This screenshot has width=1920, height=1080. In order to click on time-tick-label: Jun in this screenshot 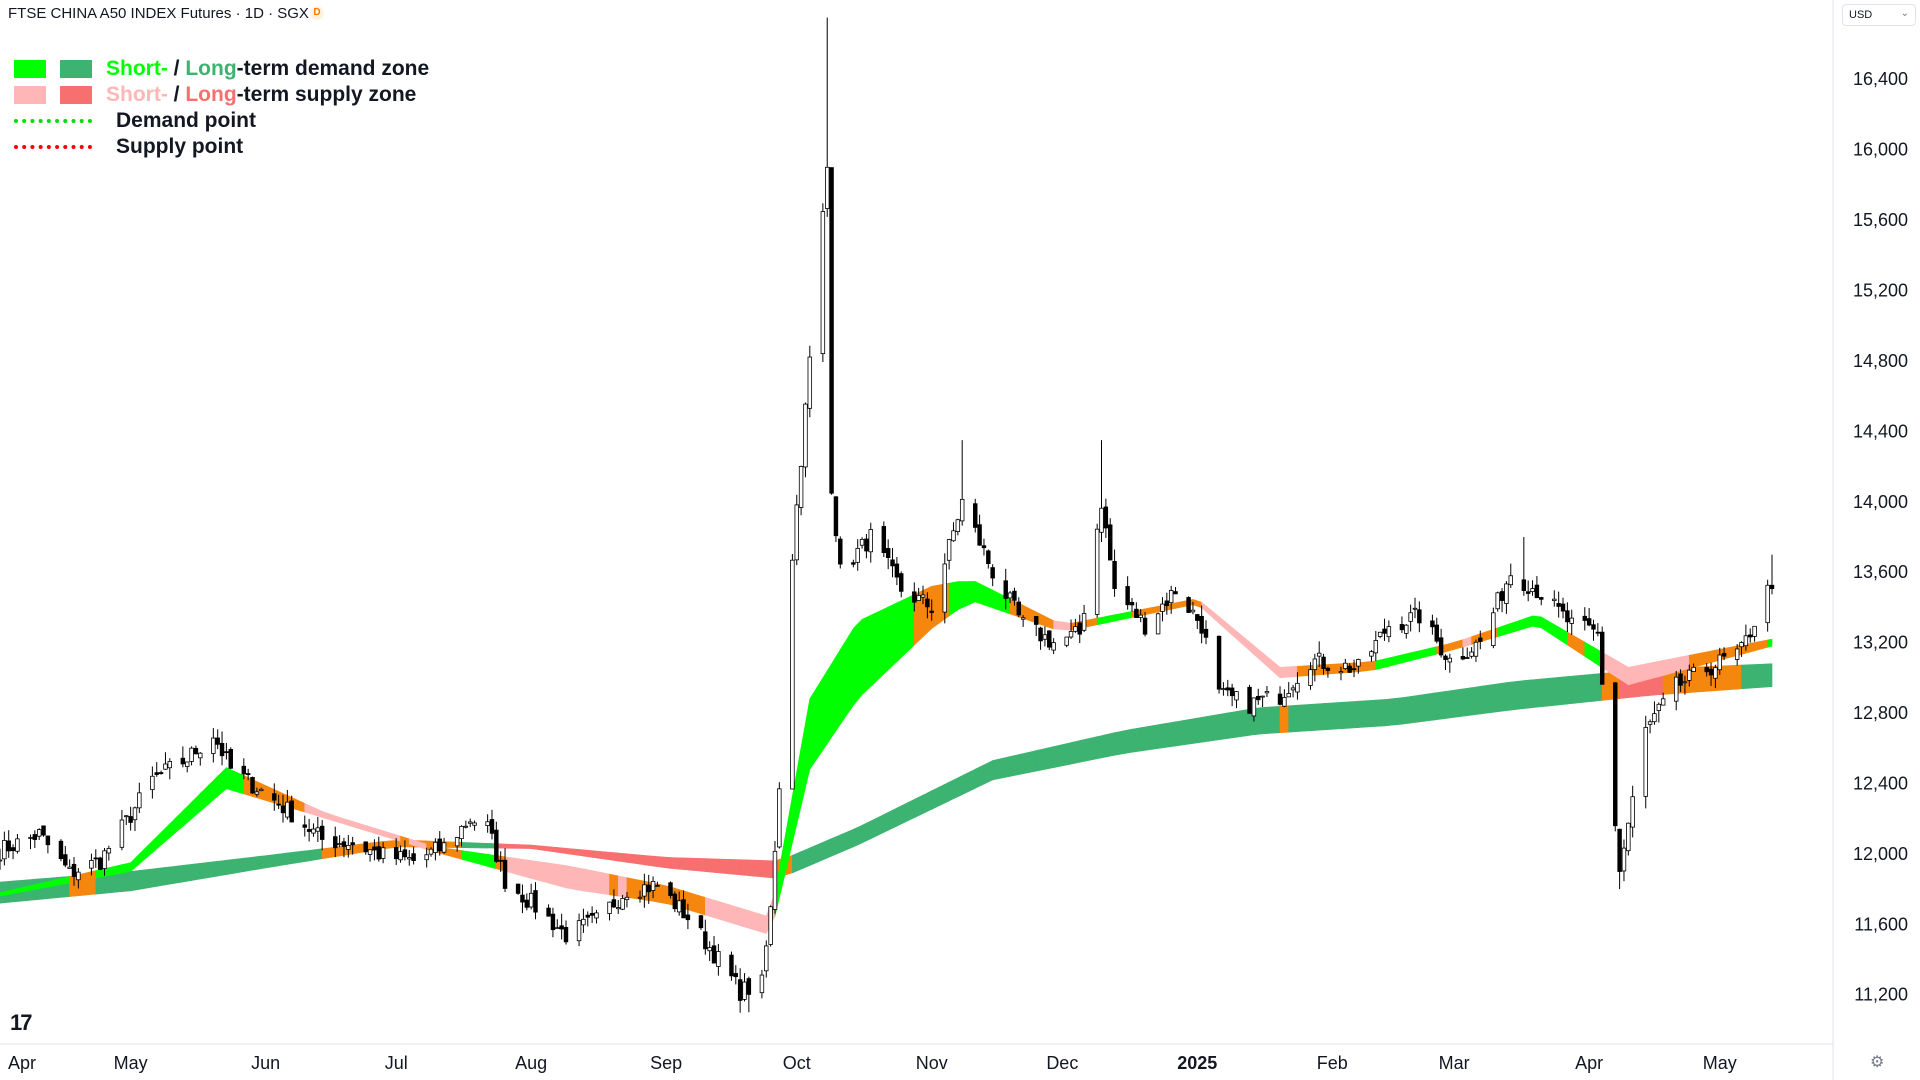, I will do `click(265, 1063)`.